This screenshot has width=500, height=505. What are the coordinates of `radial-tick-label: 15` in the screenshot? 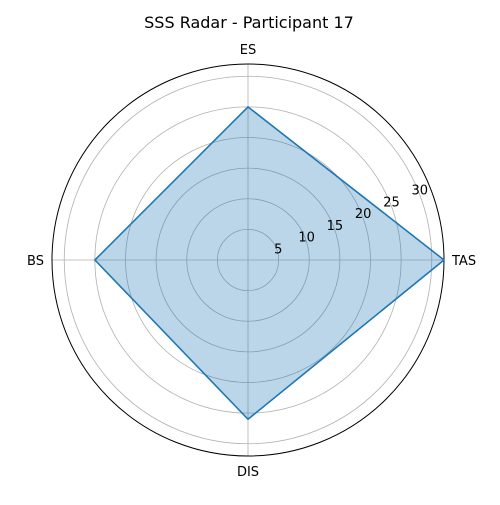 It's located at (335, 226).